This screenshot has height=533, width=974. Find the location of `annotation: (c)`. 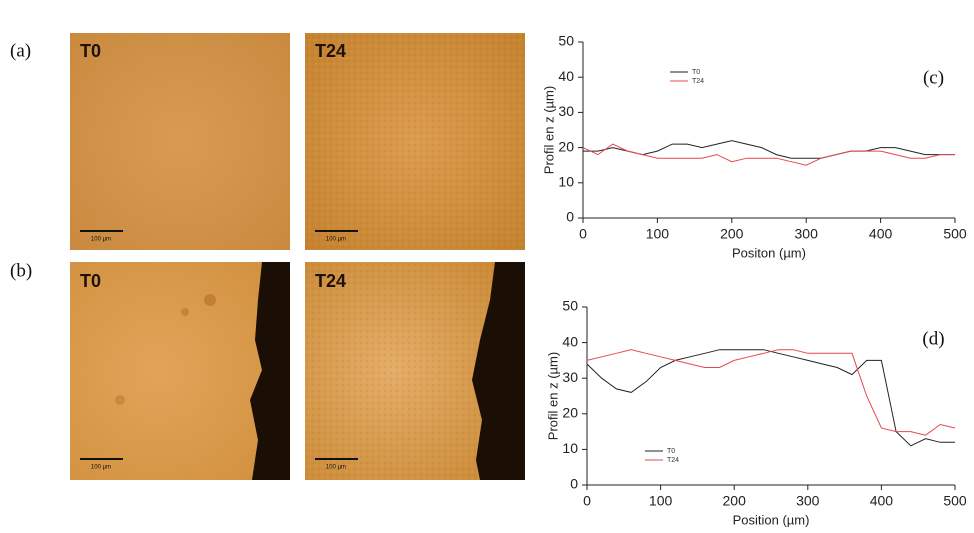

annotation: (c) is located at coordinates (933, 77).